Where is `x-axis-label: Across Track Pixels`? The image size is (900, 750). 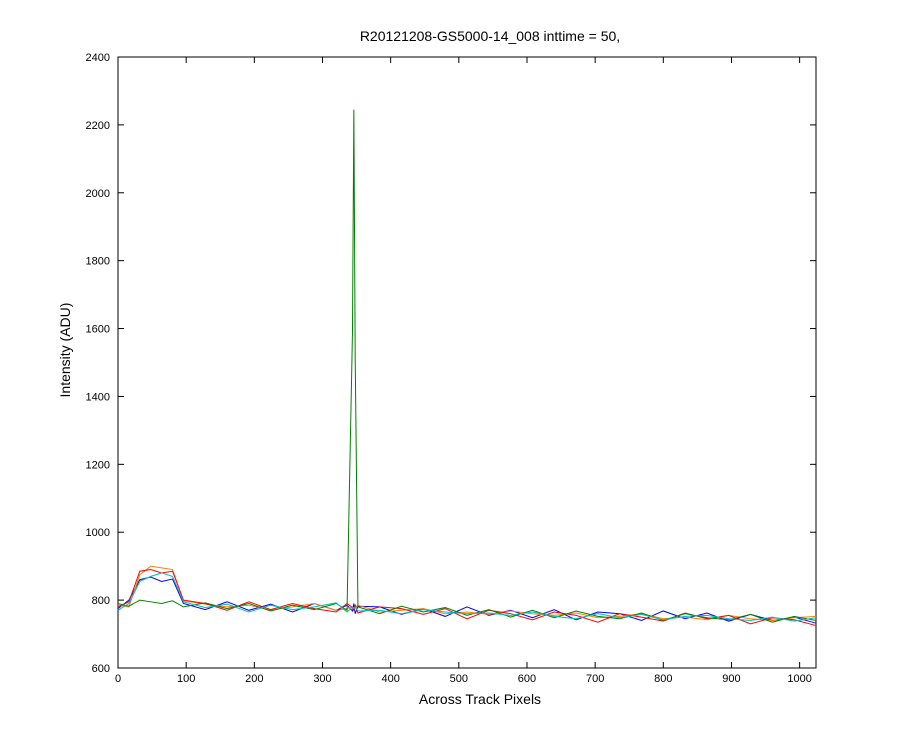
x-axis-label: Across Track Pixels is located at coordinates (480, 699).